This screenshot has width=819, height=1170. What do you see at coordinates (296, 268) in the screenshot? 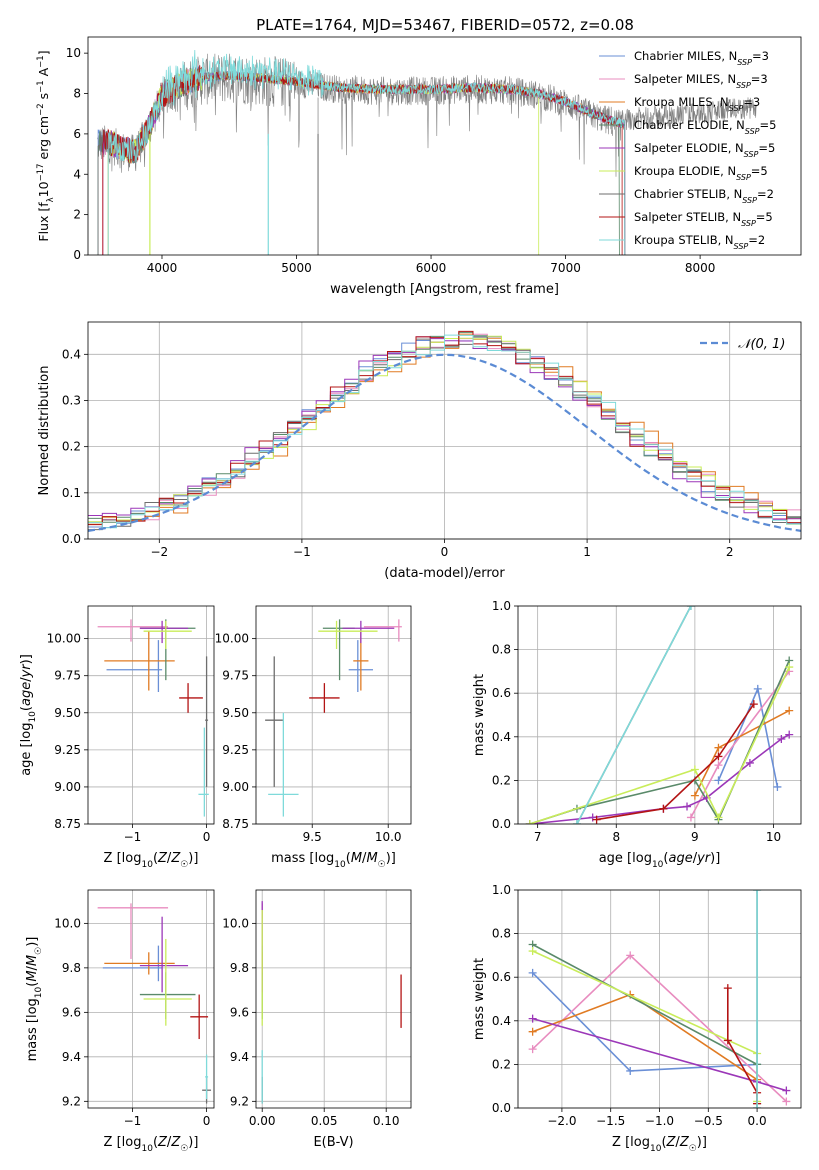
I see `x-tick-label: 5000` at bounding box center [296, 268].